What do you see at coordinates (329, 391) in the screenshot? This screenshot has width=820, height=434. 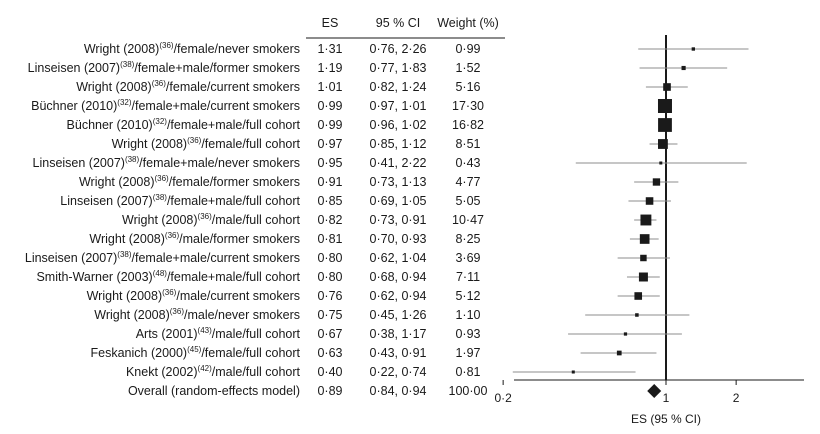 I see `overall-es: 0·89` at bounding box center [329, 391].